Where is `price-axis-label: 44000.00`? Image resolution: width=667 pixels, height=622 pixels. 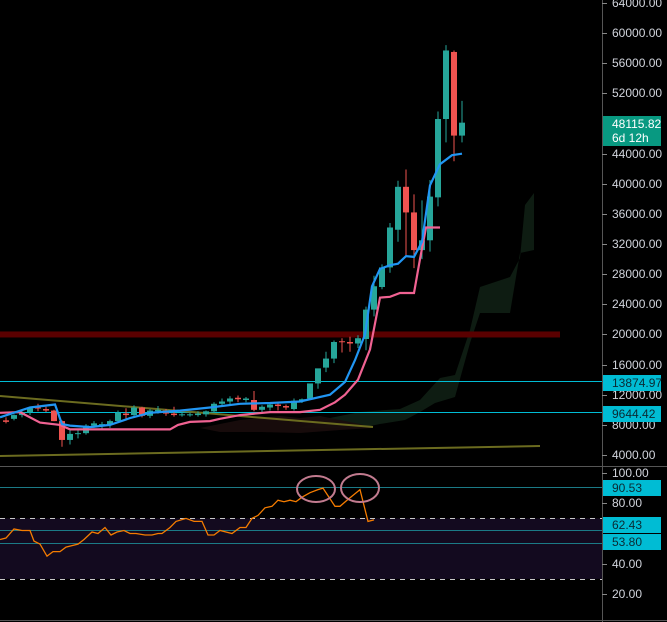
price-axis-label: 44000.00 is located at coordinates (637, 153).